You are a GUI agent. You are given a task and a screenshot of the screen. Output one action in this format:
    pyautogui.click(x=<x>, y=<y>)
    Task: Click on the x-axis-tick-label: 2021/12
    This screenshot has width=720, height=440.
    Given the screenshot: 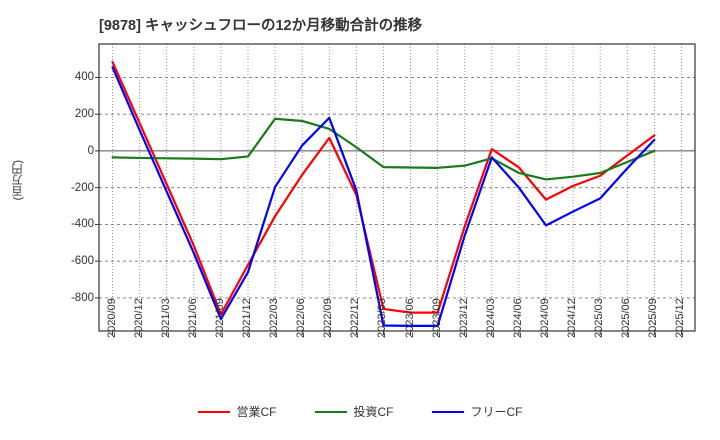 What is the action you would take?
    pyautogui.click(x=247, y=318)
    